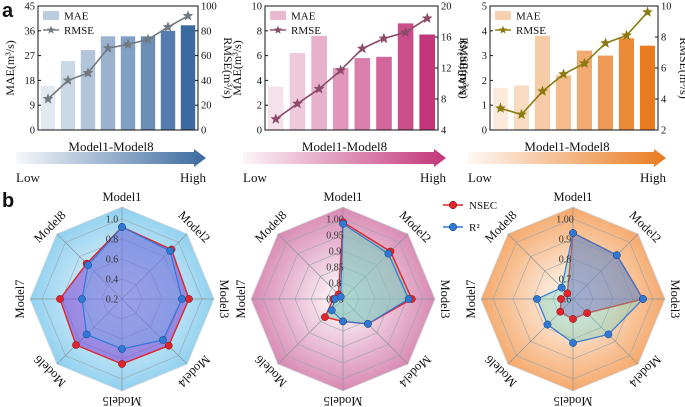 The height and width of the screenshot is (407, 685). Describe the element at coordinates (484, 106) in the screenshot. I see `y-tick-label: 1` at that location.